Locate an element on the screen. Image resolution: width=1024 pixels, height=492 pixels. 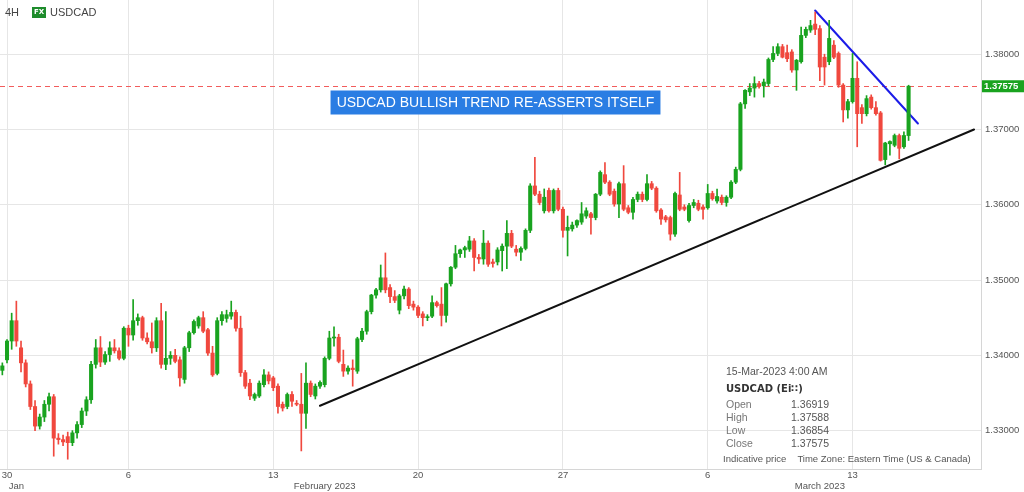
x-tick-label: Jan is located at coordinates (16, 486).